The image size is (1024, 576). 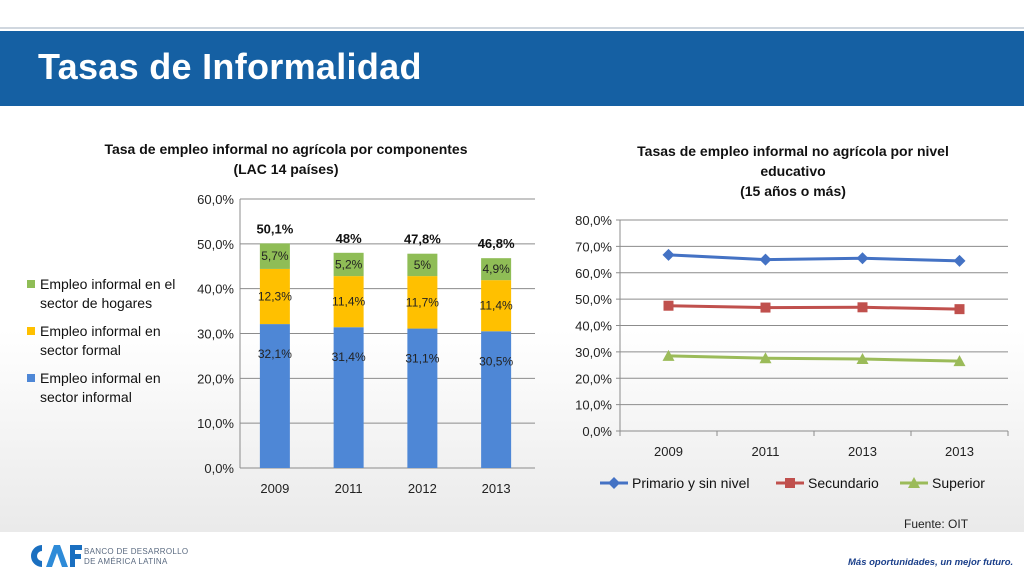 I want to click on bar-data-label: 5,7%, so click(x=275, y=256).